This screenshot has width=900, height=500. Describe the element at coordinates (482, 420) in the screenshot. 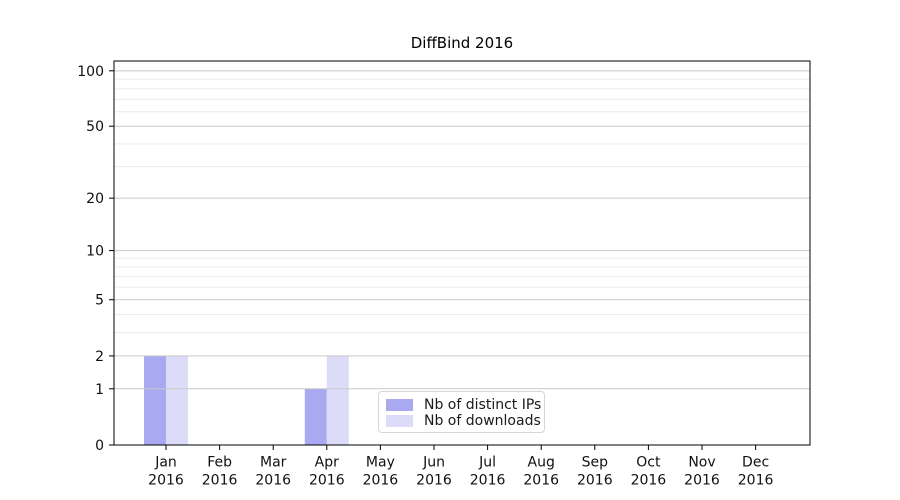

I see `legend-label-downloads: Nb of downloads` at that location.